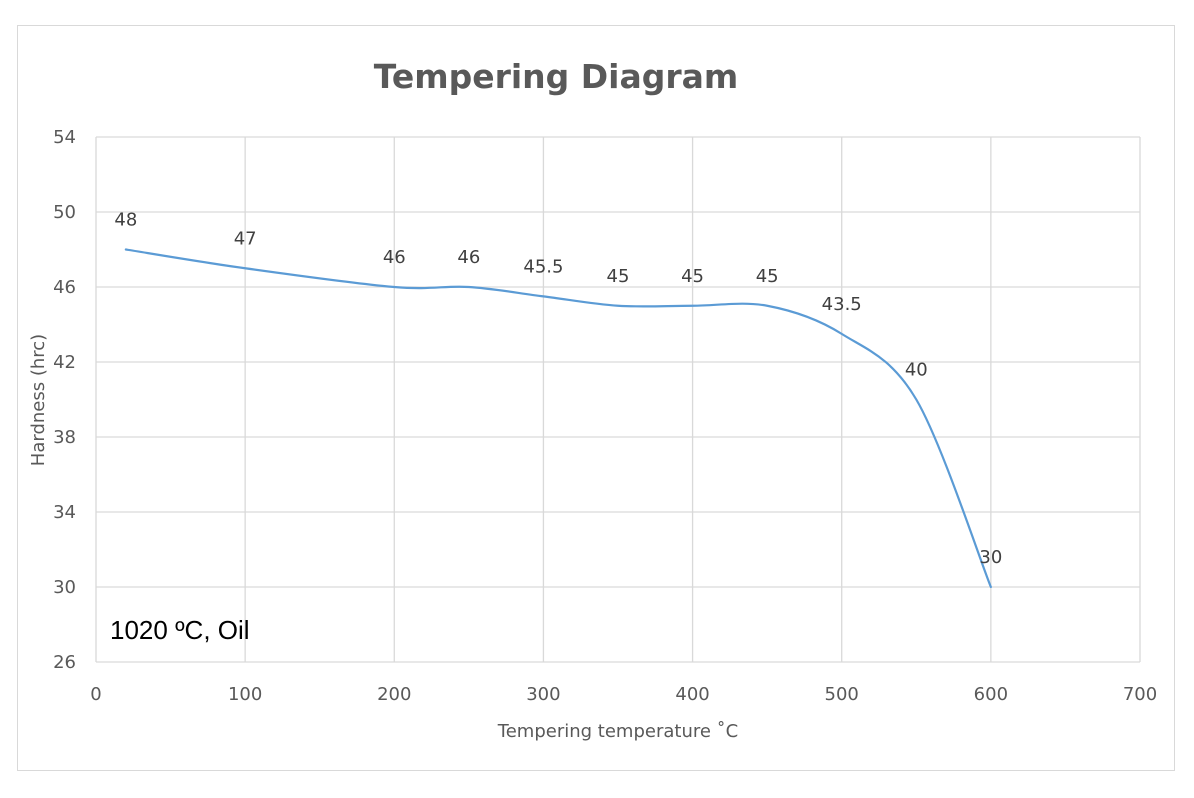 Image resolution: width=1194 pixels, height=798 pixels. Describe the element at coordinates (556, 76) in the screenshot. I see `chart-title: Tempering Diagram` at that location.